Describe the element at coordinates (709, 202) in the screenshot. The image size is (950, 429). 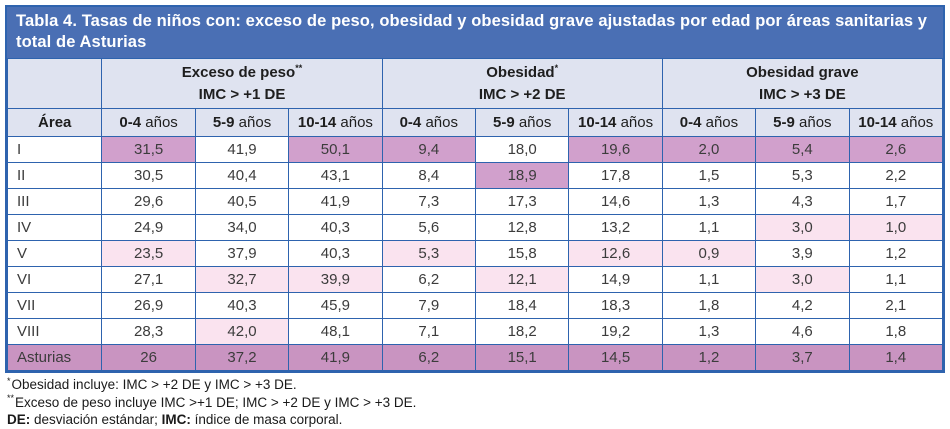
I see `value-cell: 1,3` at that location.